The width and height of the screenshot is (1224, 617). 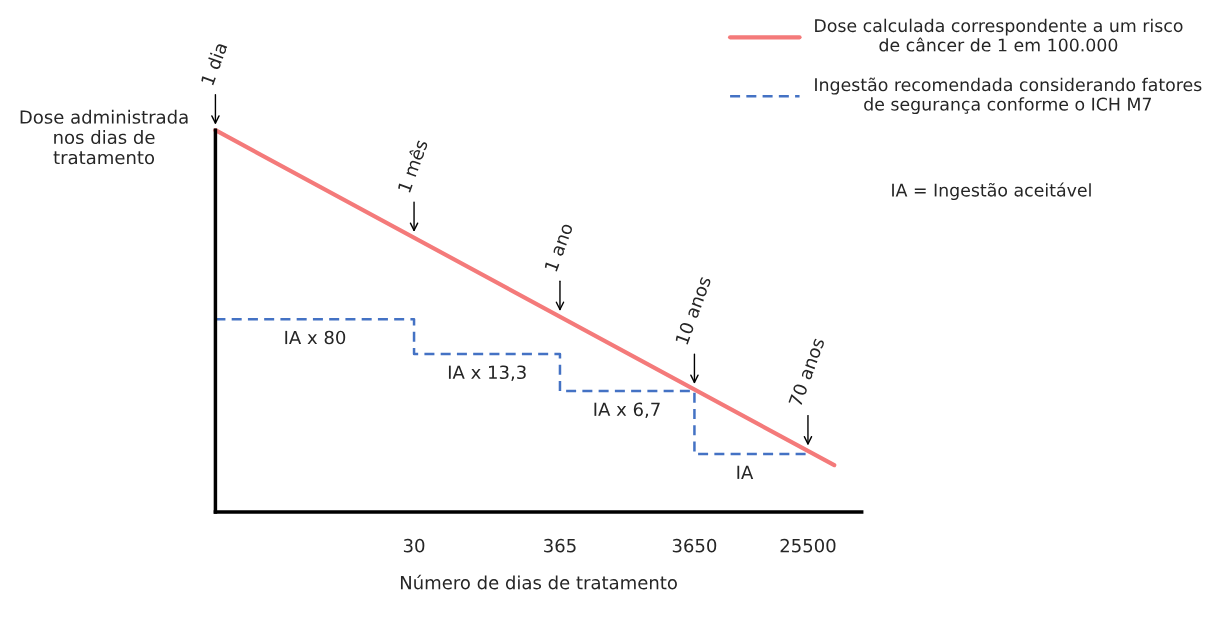 What do you see at coordinates (538, 582) in the screenshot?
I see `x-axis-title: Número de dias de tratamento` at bounding box center [538, 582].